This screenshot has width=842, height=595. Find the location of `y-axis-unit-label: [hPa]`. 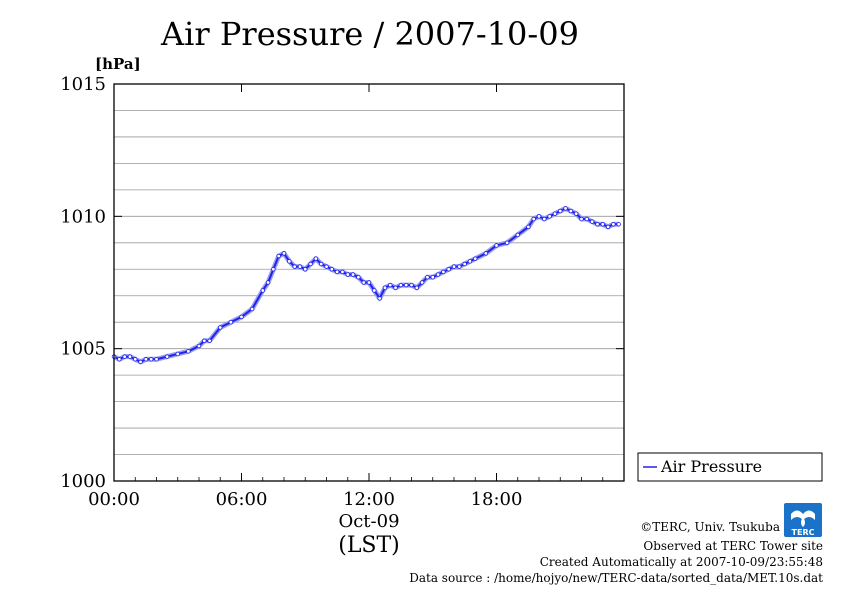

y-axis-unit-label: [hPa] is located at coordinates (118, 64).